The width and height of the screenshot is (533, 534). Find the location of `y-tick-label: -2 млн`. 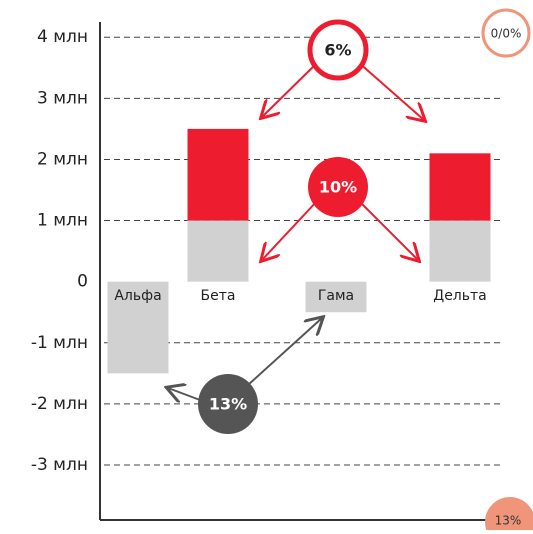

y-tick-label: -2 млн is located at coordinates (59, 404).